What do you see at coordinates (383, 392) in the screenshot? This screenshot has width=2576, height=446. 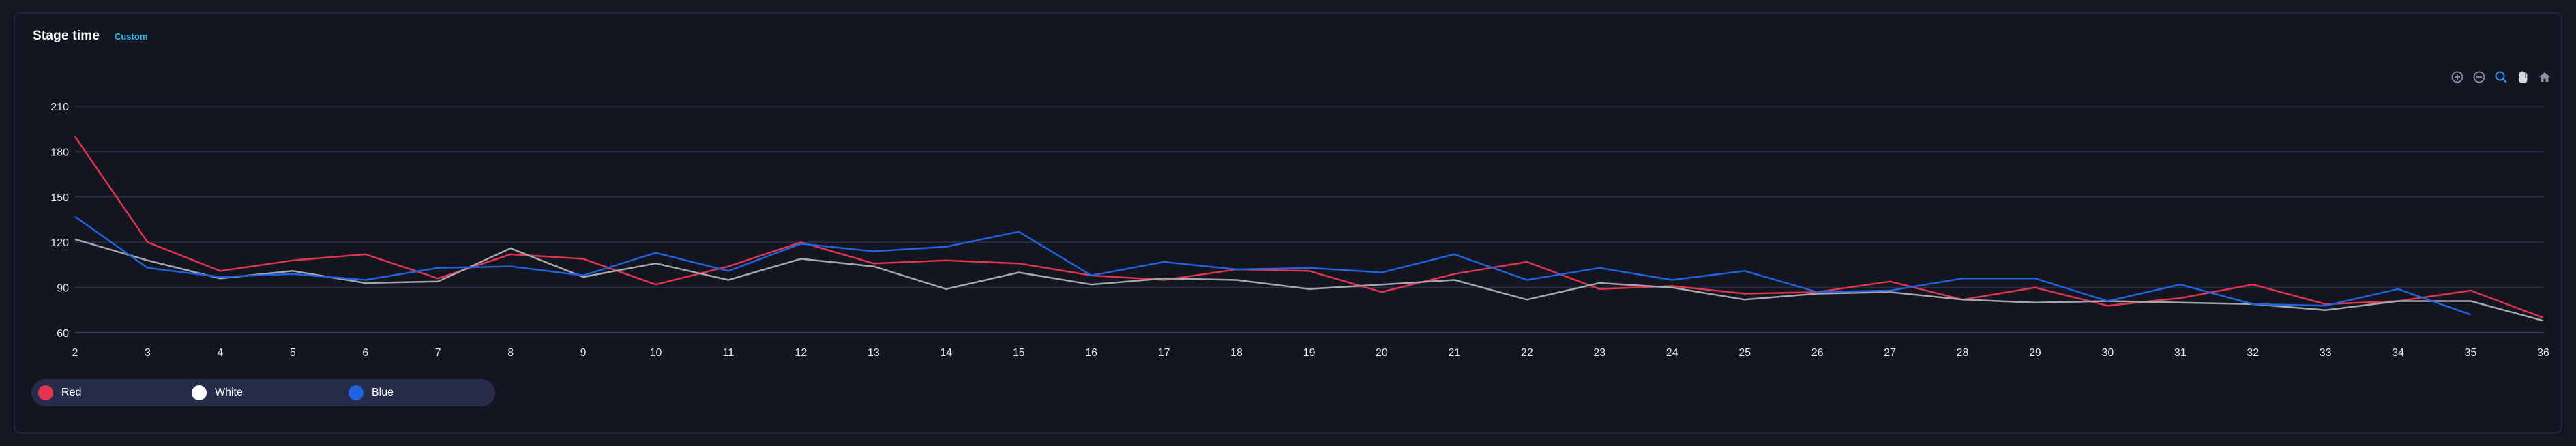 I see `legend-label-blue: Blue` at bounding box center [383, 392].